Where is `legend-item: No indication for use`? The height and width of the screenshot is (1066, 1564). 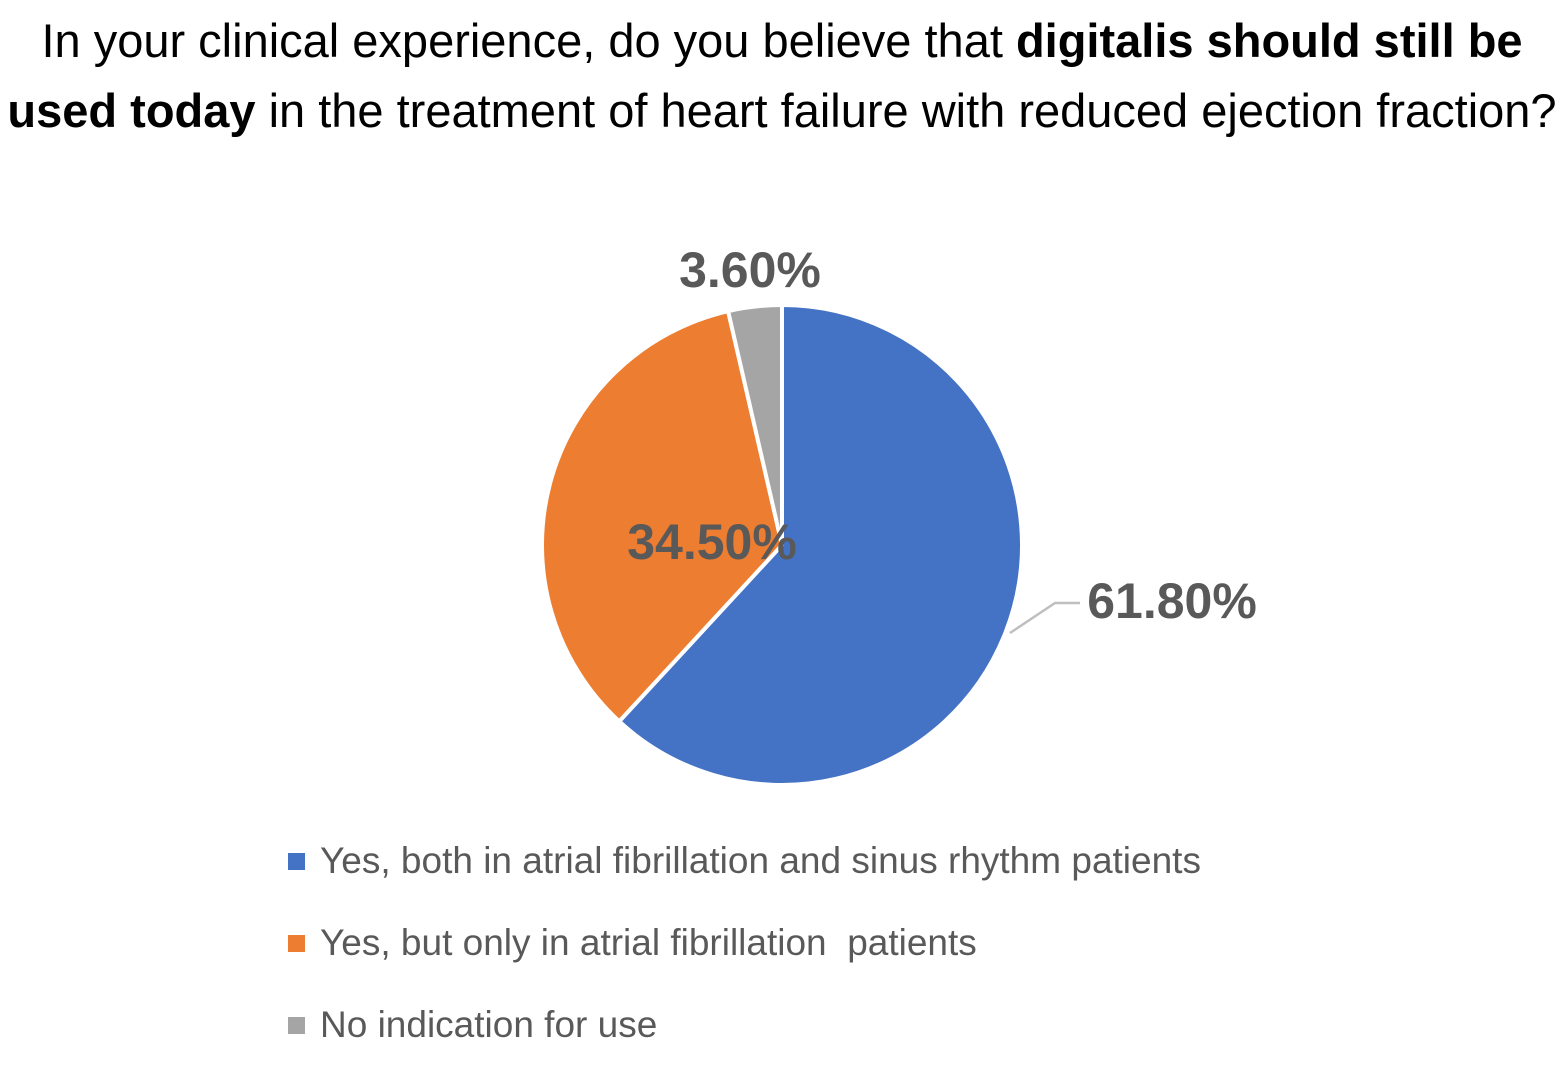
legend-item: No indication for use is located at coordinates (744, 1025).